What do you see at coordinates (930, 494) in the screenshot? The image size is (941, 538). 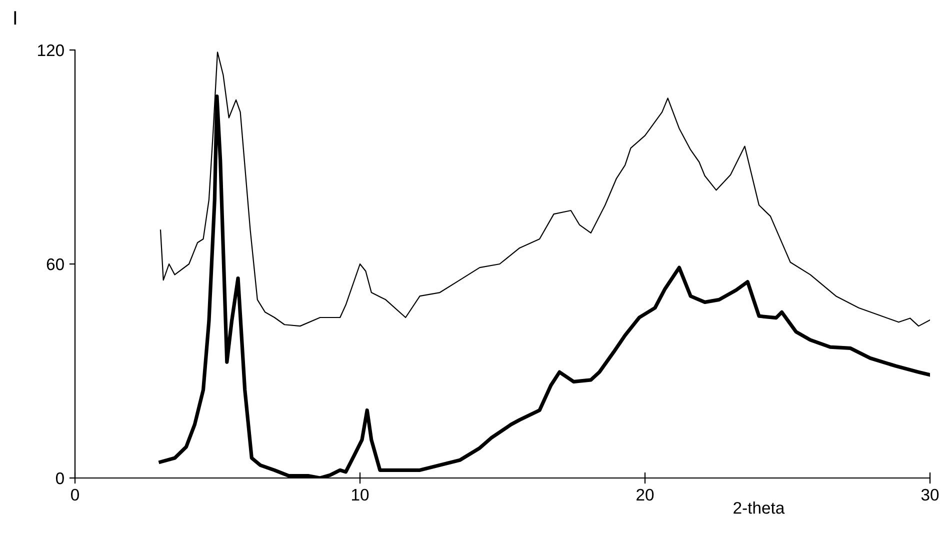 I see `x-tick-label: 30` at bounding box center [930, 494].